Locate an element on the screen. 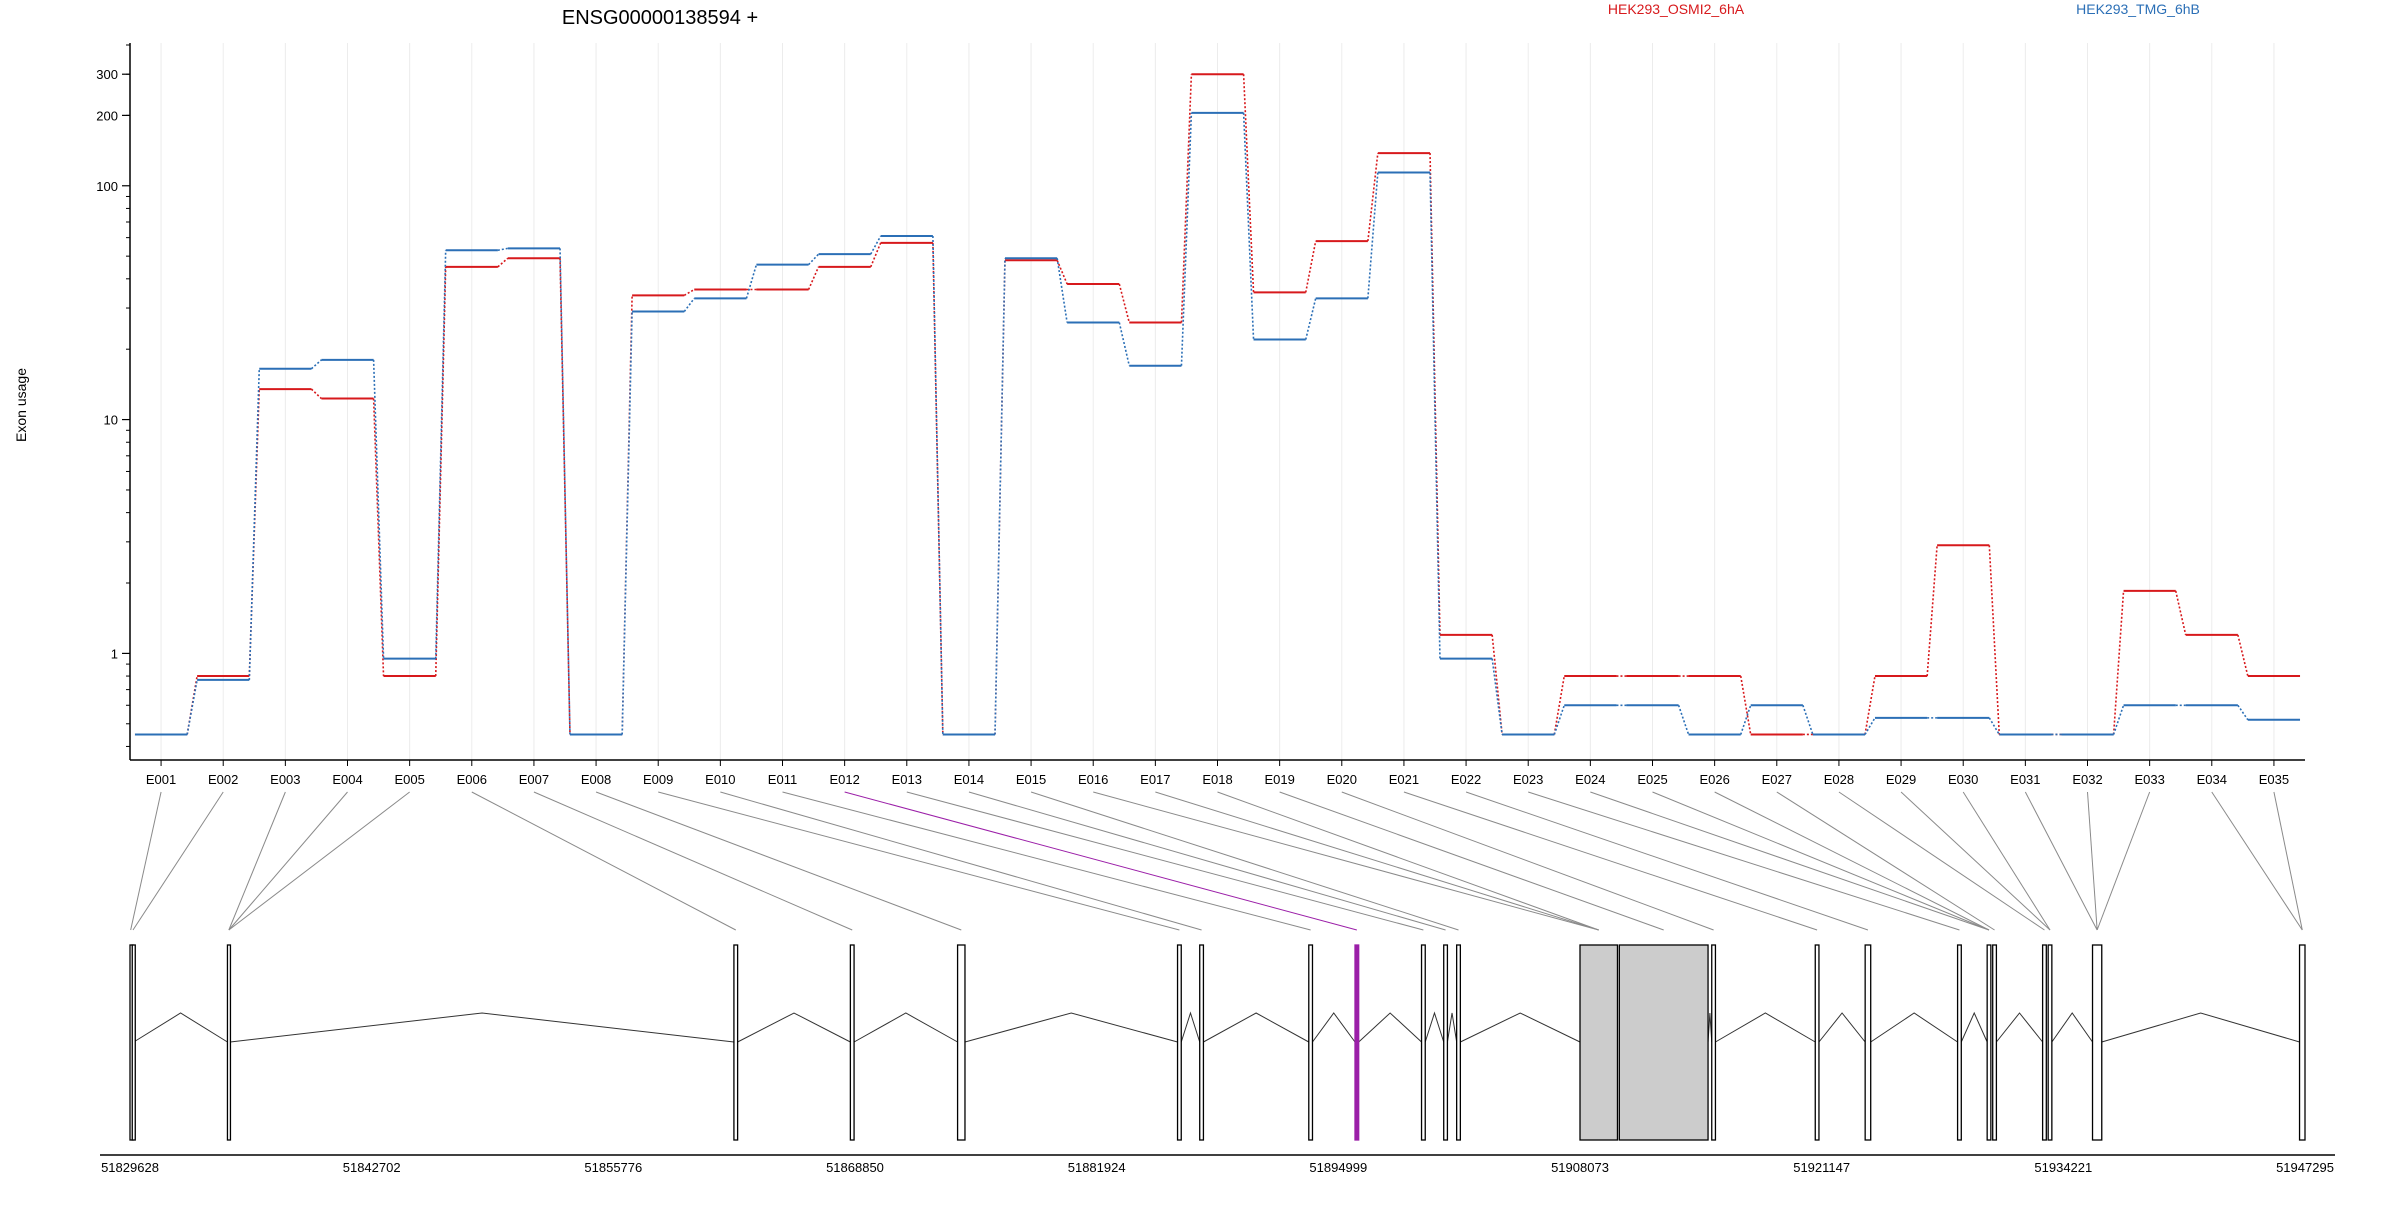 This screenshot has height=1205, width=2400. y-tick-label: 300 is located at coordinates (107, 74).